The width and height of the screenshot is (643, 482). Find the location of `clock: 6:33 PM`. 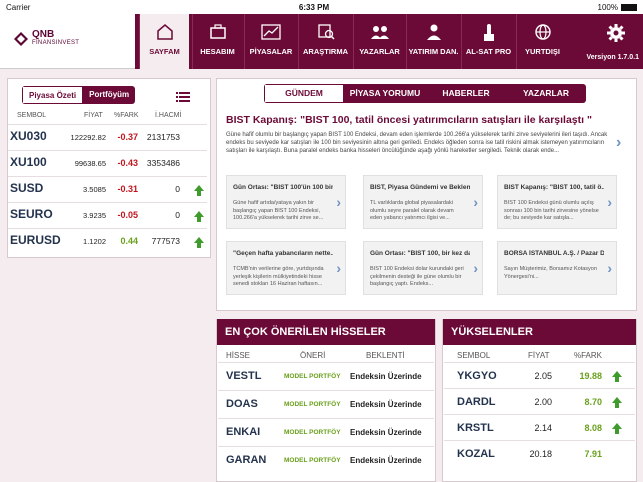

clock: 6:33 PM is located at coordinates (314, 7).